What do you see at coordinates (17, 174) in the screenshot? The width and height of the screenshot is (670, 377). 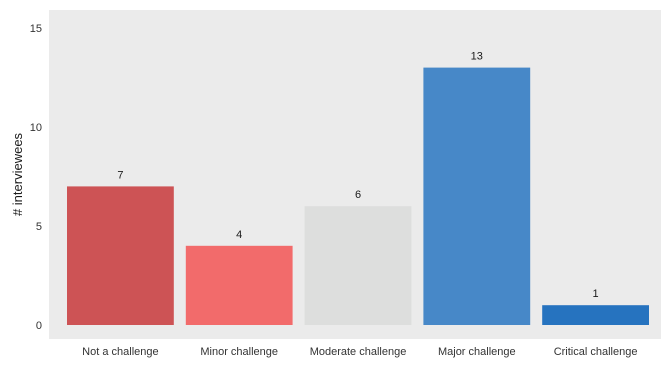 I see `y-axis-title: # interviewees` at bounding box center [17, 174].